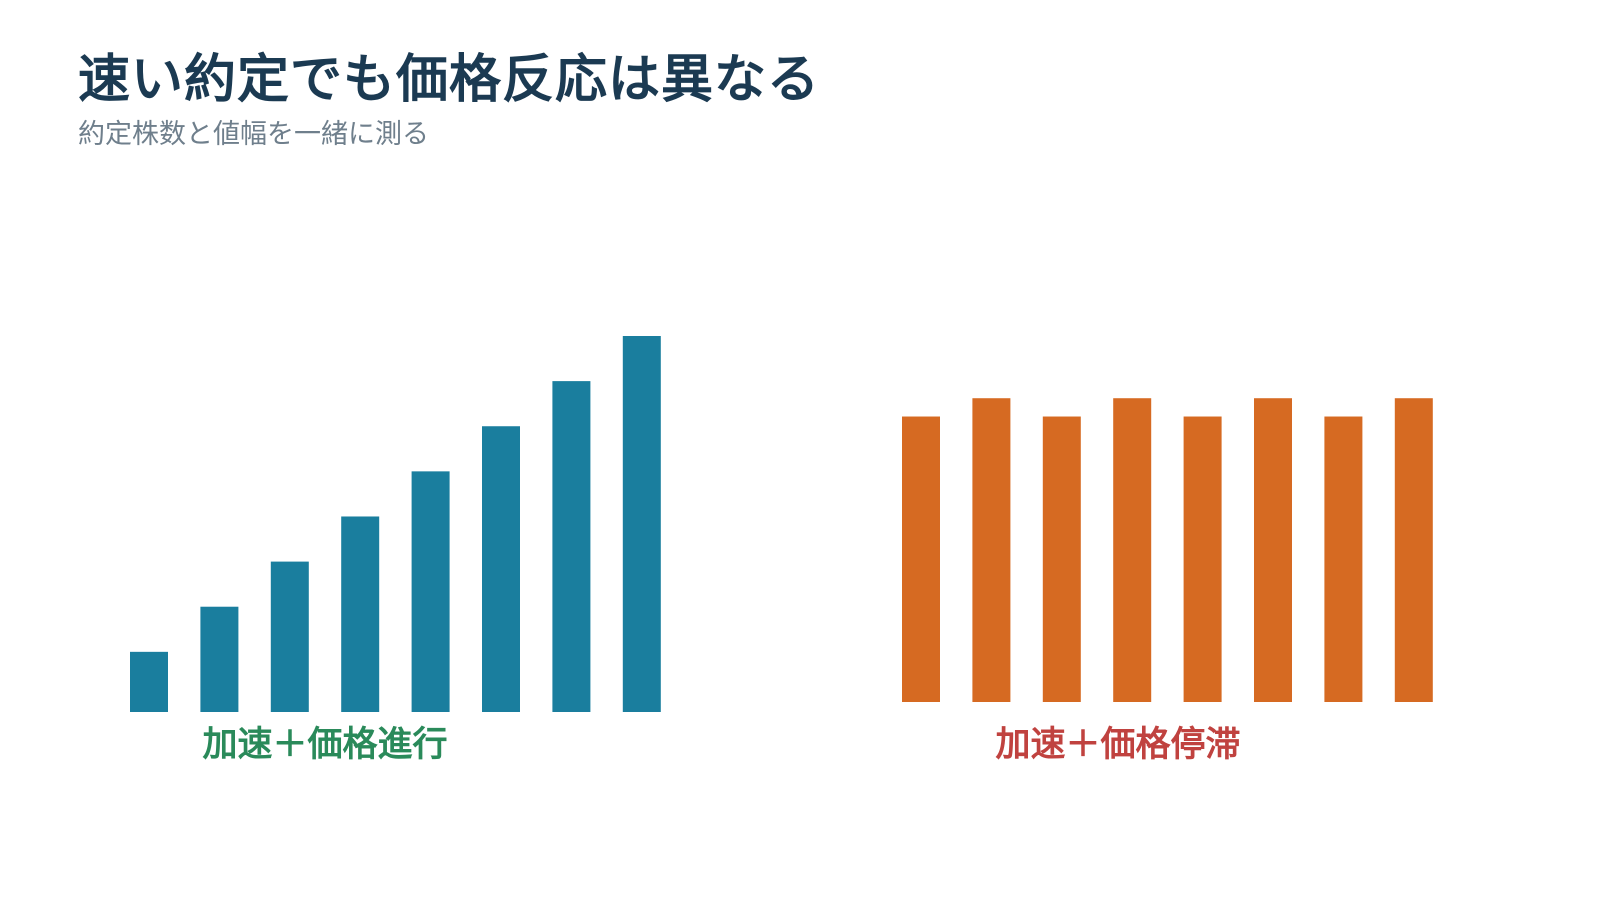 The image size is (1600, 900). What do you see at coordinates (449, 80) in the screenshot?
I see `page-title: 速い約定でも価格反応は異なる` at bounding box center [449, 80].